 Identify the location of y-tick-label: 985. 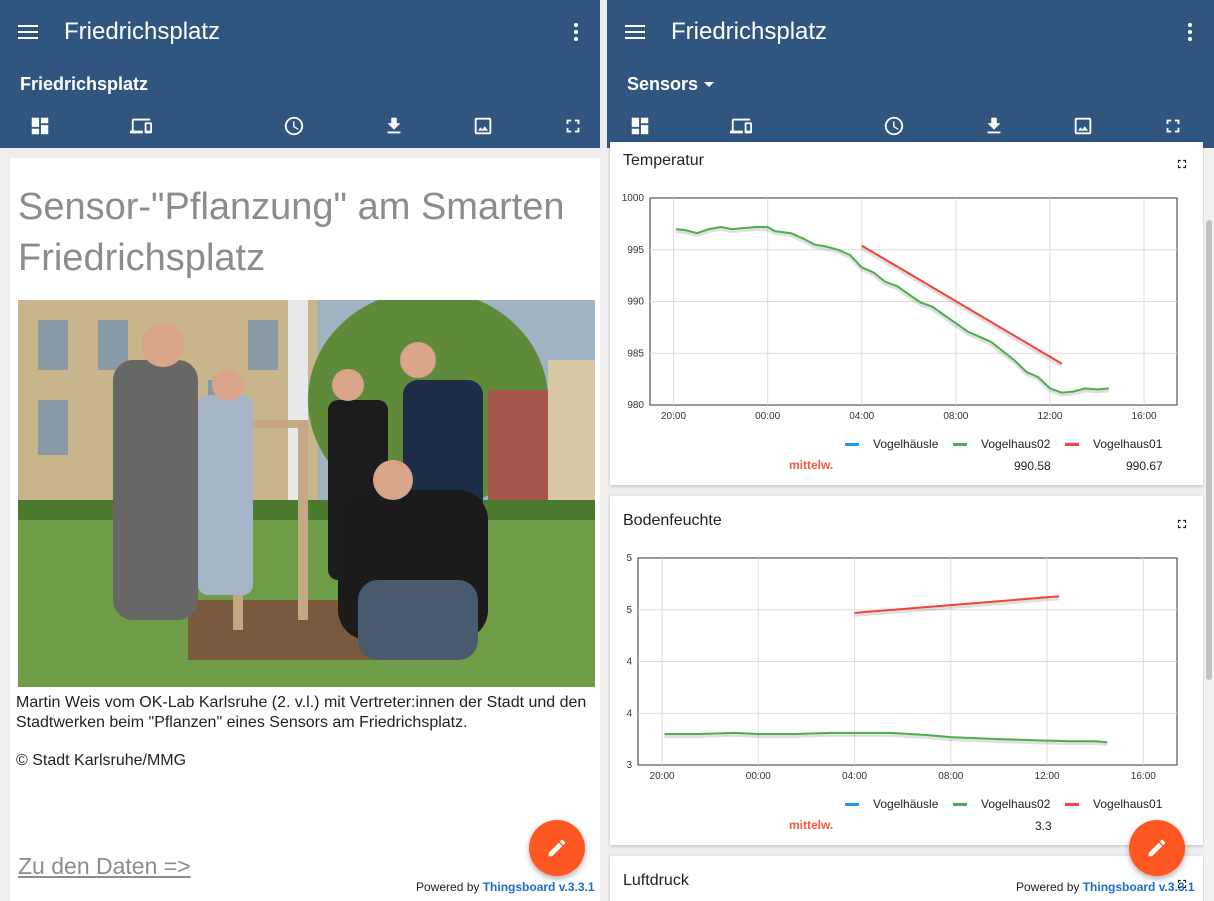
(635, 353).